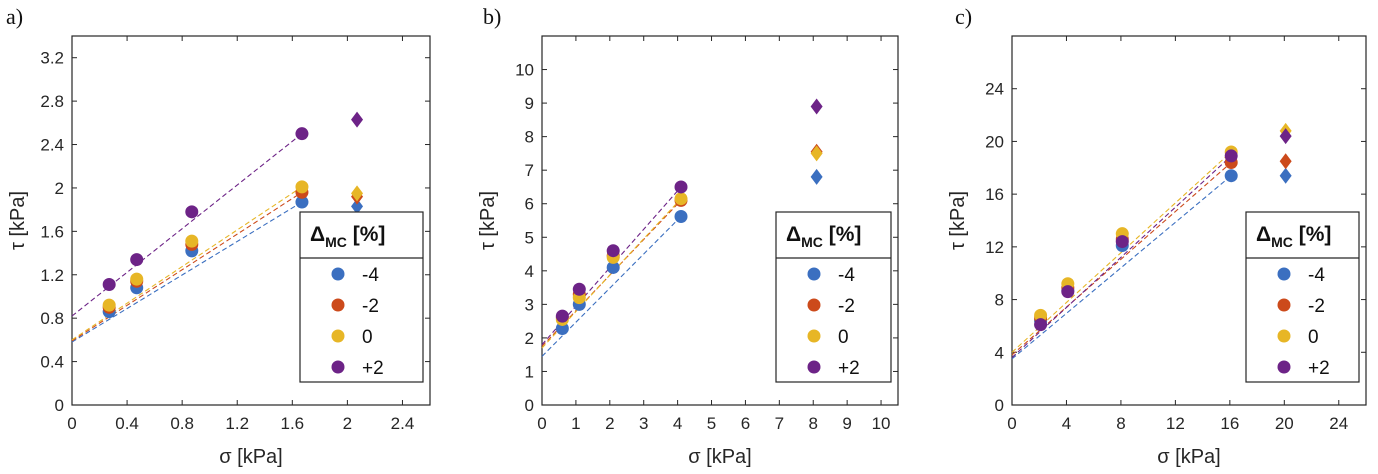 This screenshot has height=474, width=1378. What do you see at coordinates (52, 231) in the screenshot?
I see `y-tick-label: 1.6` at bounding box center [52, 231].